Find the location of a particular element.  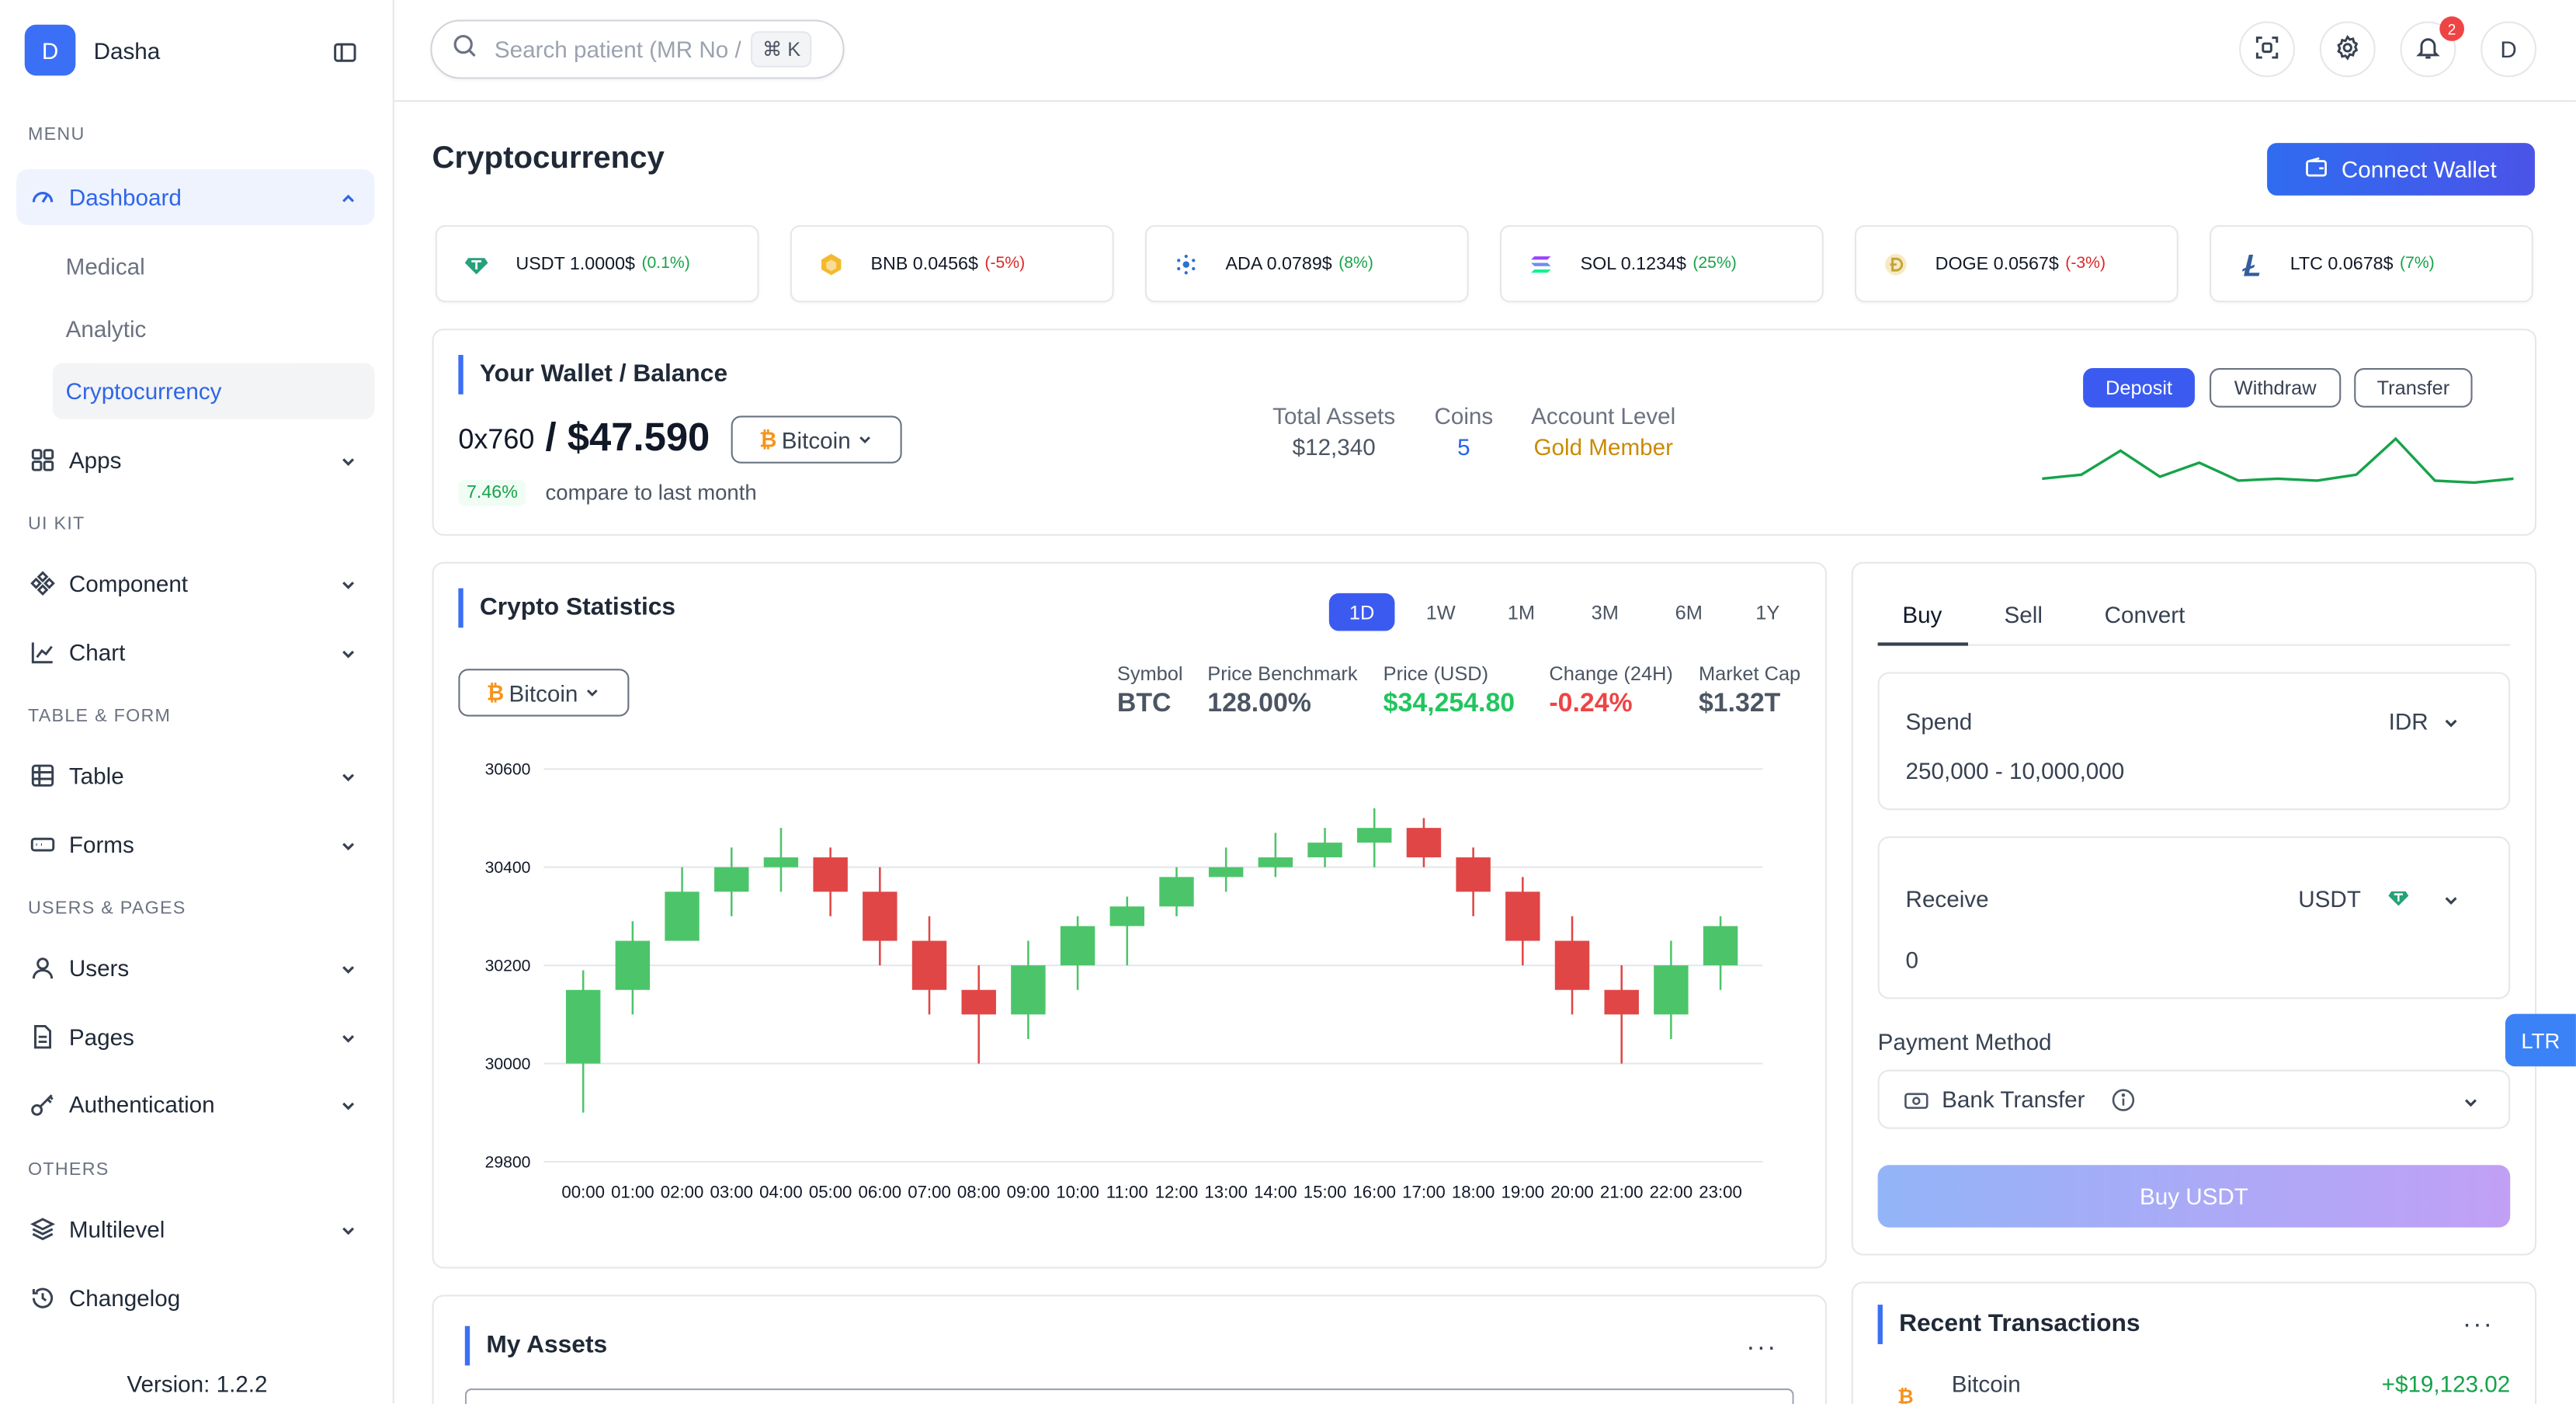

notifications-button: 2 is located at coordinates (2432, 47).